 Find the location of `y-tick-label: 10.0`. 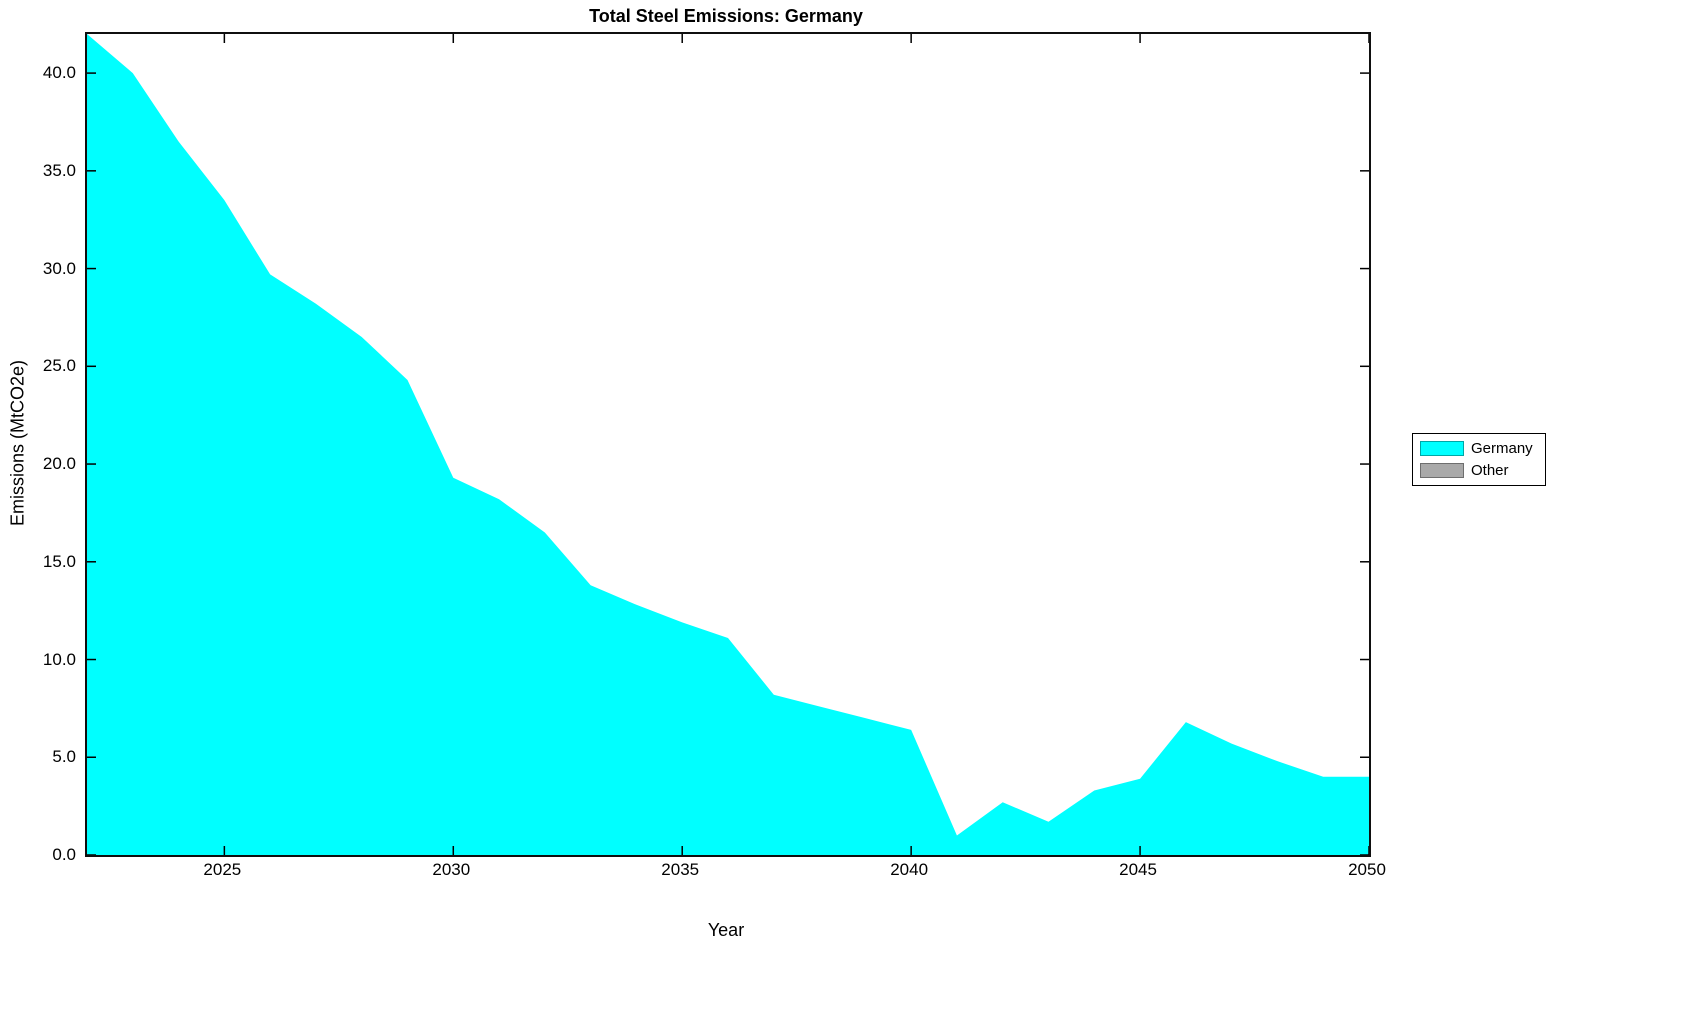

y-tick-label: 10.0 is located at coordinates (59, 659).